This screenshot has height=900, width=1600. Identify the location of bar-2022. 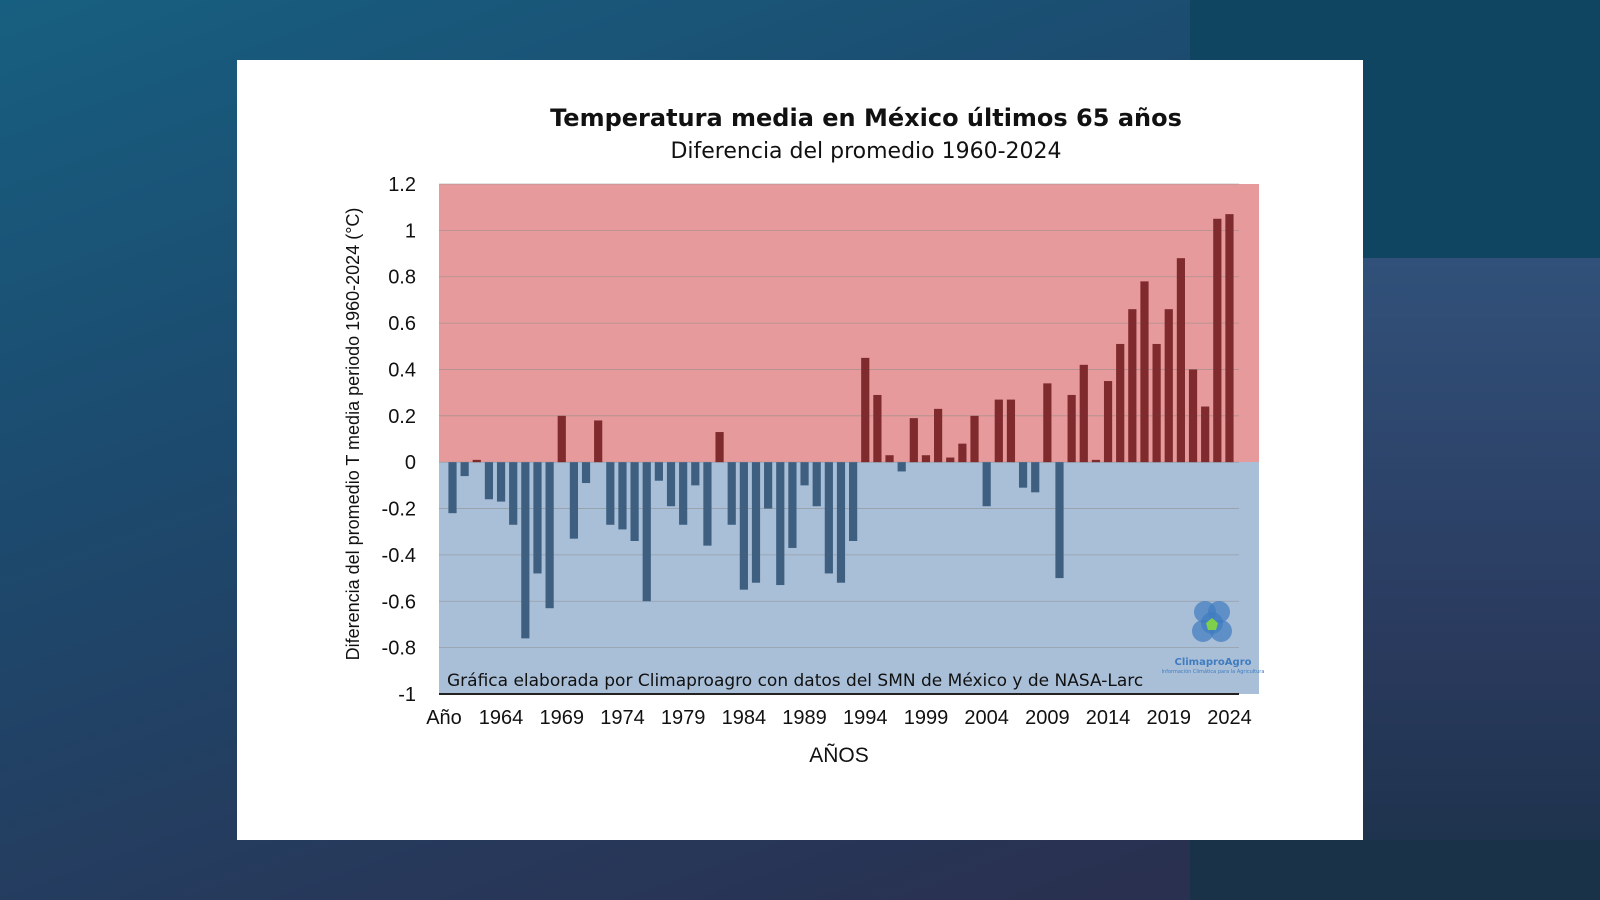
(1205, 434).